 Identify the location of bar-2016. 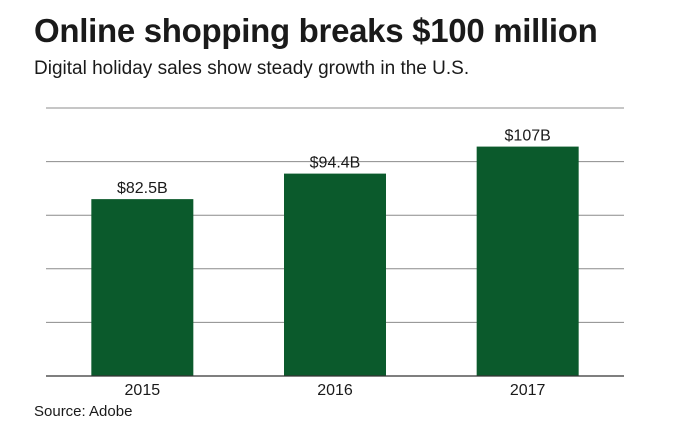
(335, 274).